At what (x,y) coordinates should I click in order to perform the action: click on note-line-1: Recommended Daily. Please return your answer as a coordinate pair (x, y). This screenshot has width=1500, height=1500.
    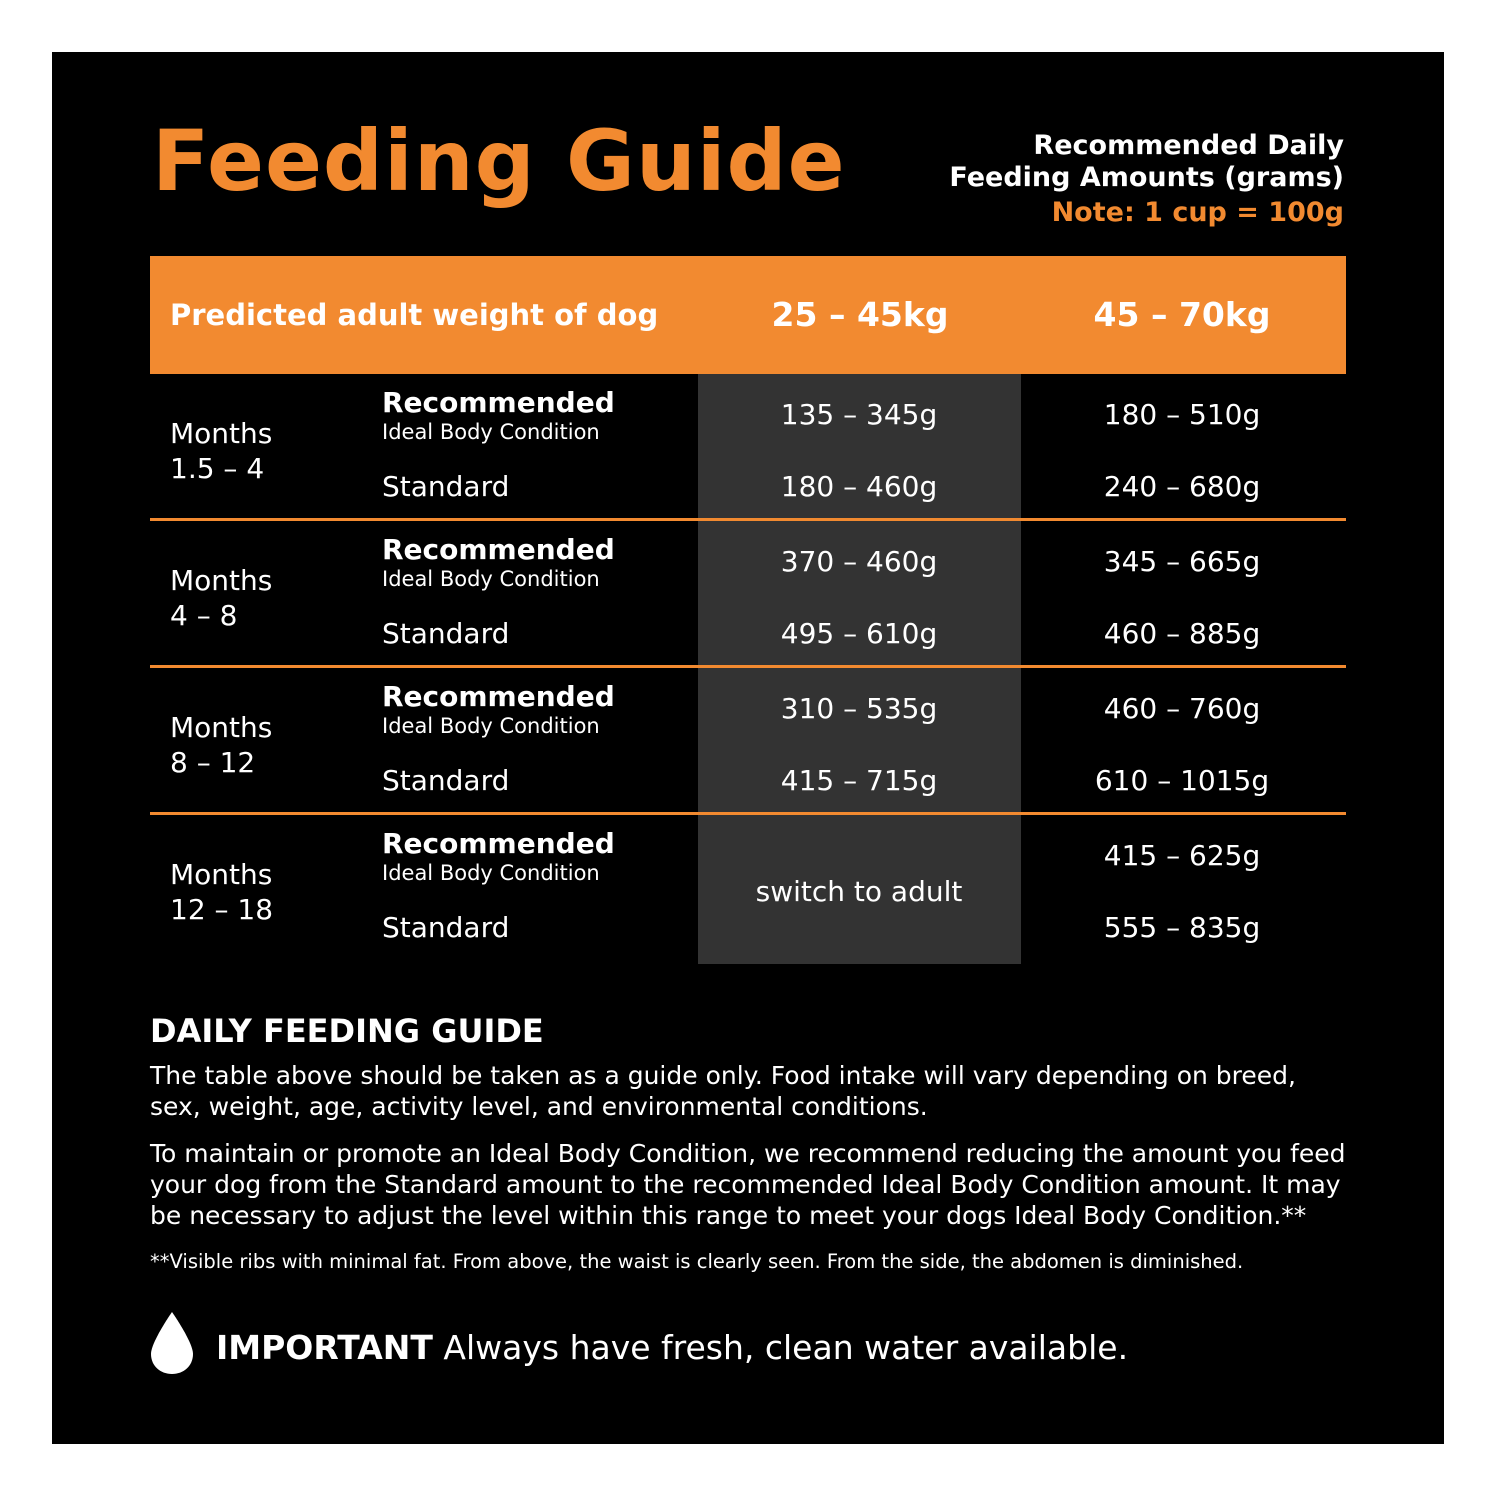
    Looking at the image, I should click on (1188, 145).